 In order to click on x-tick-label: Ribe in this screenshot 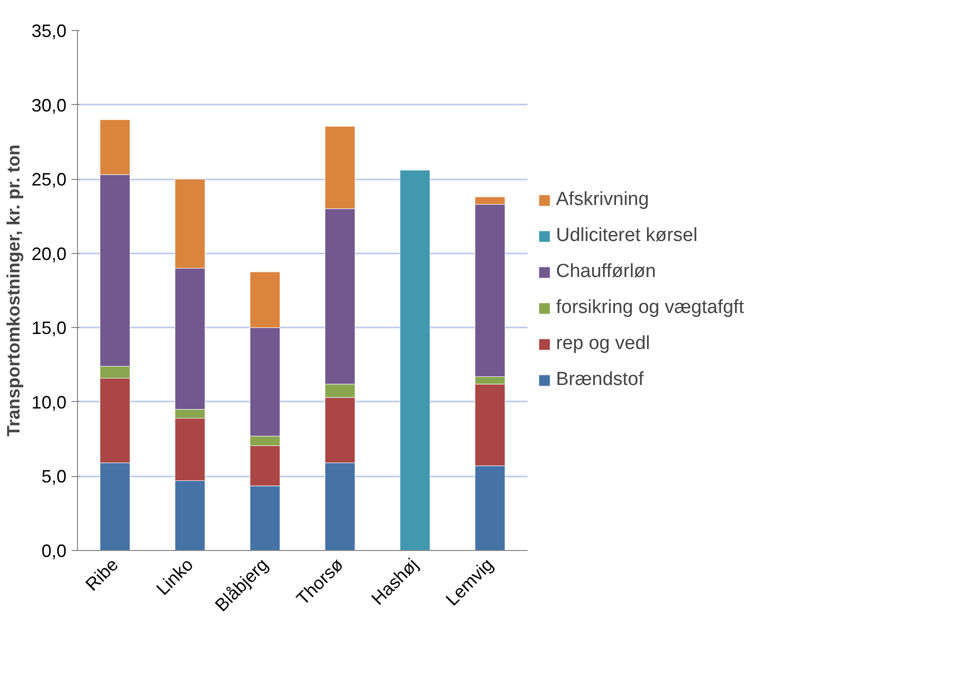, I will do `click(102, 574)`.